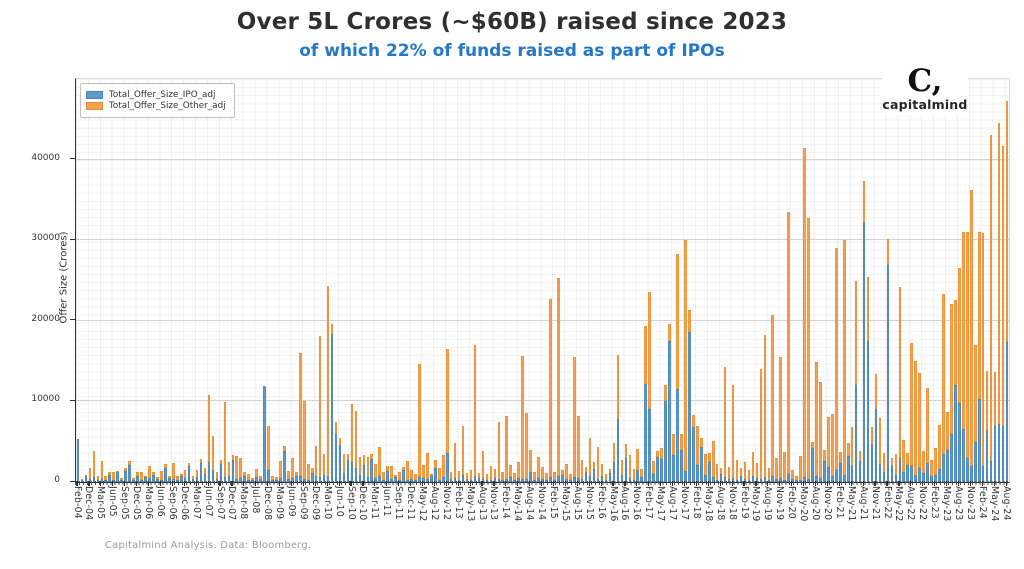  Describe the element at coordinates (45, 238) in the screenshot. I see `y-tick-label: 30000` at that location.